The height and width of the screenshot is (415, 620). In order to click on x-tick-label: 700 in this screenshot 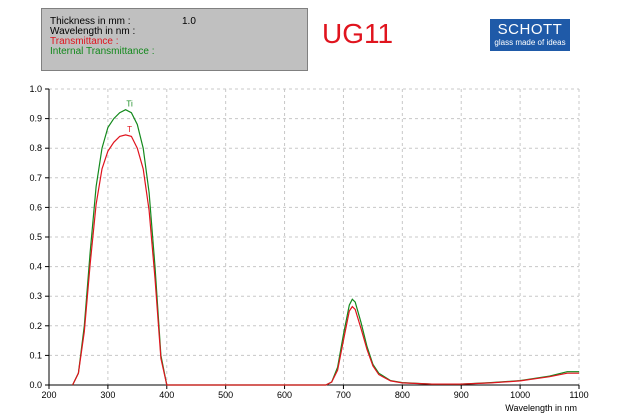, I will do `click(343, 395)`.